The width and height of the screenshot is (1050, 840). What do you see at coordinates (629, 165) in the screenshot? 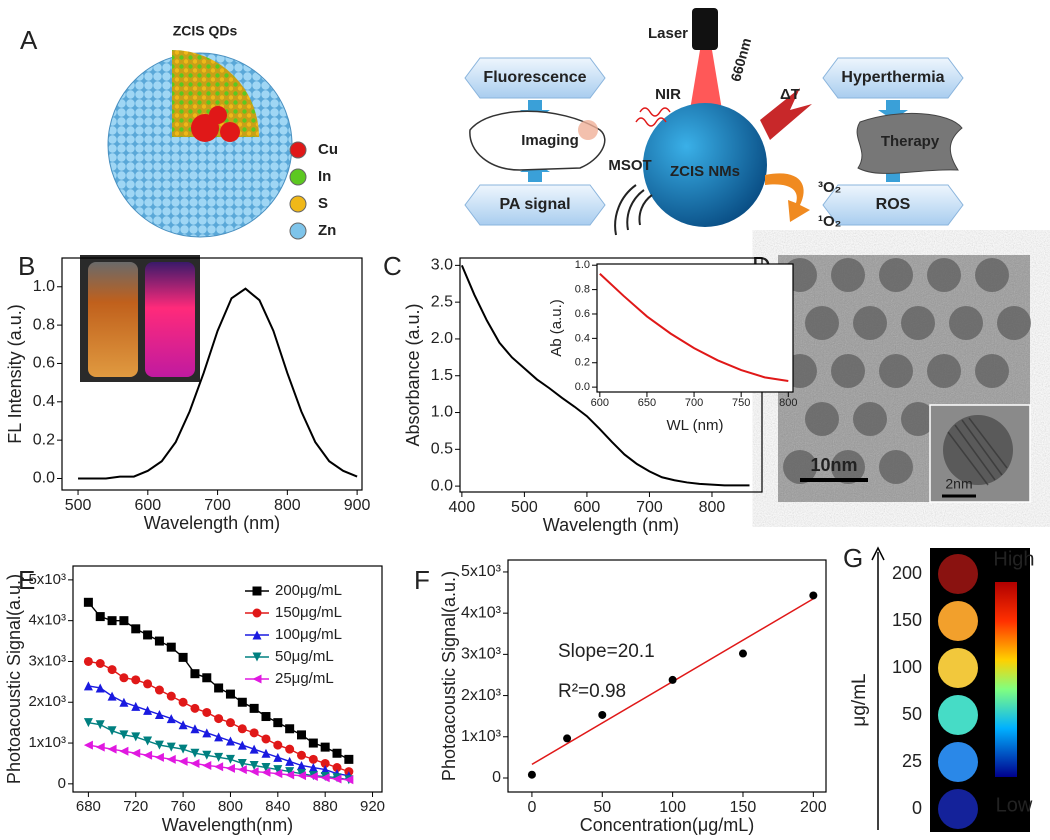
I see `label: MSOT` at bounding box center [629, 165].